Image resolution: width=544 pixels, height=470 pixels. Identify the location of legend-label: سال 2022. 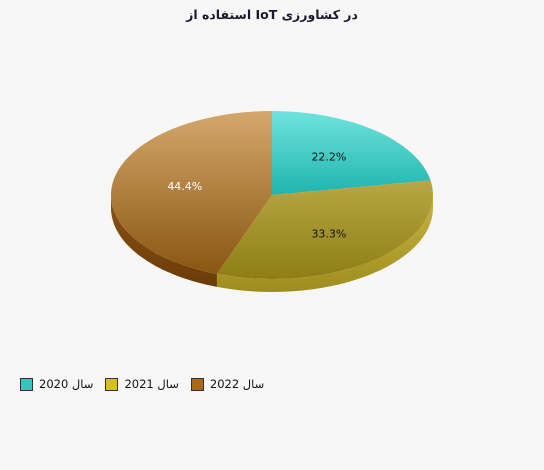
(237, 384).